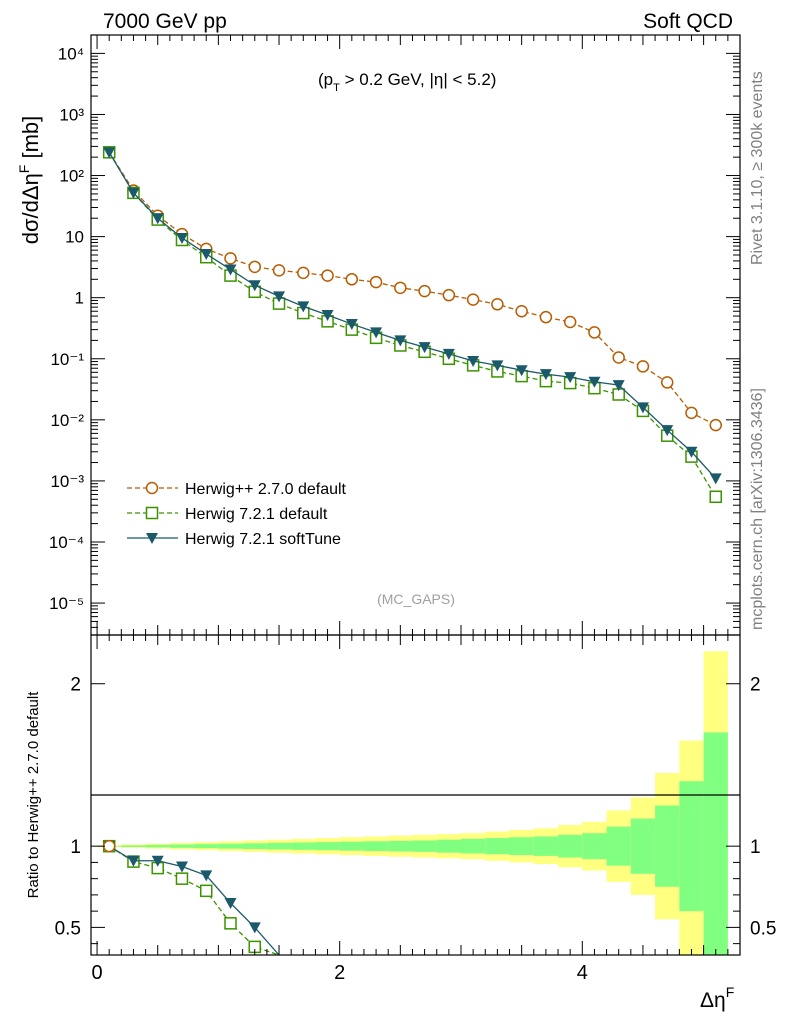 The height and width of the screenshot is (1024, 786). Describe the element at coordinates (755, 685) in the screenshot. I see `ratio-y-tick-label-right: 2` at that location.